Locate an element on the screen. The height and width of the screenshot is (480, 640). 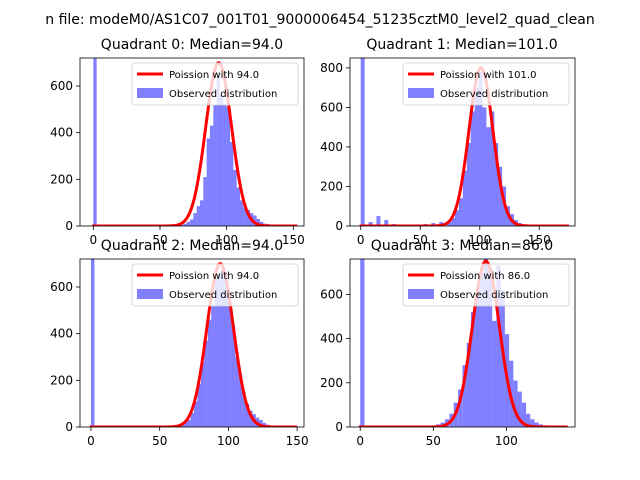
quadrant-0-xtick-label: 50 is located at coordinates (159, 240).